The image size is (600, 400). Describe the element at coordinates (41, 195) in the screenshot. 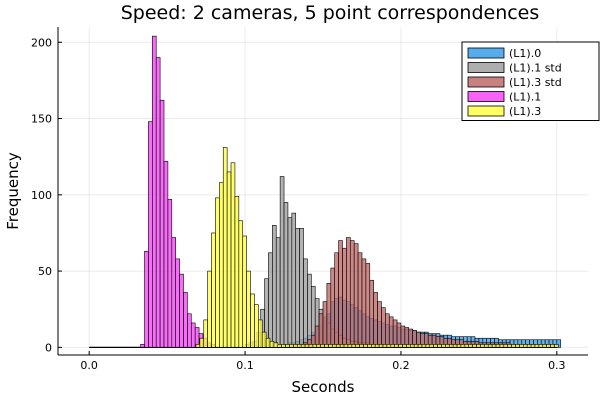

I see `y-tick-label: 100` at that location.